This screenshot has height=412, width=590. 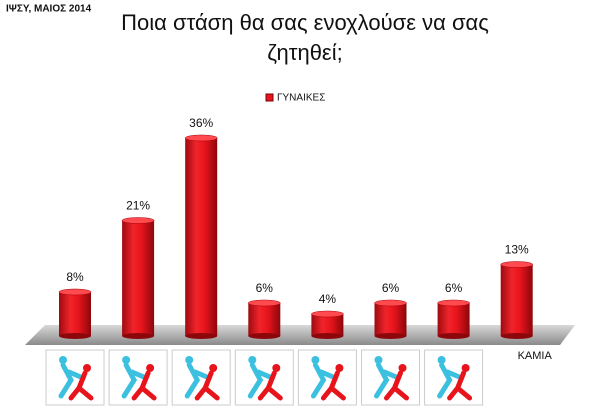 What do you see at coordinates (305, 22) in the screenshot?
I see `chart-title: Ποια στάση θα σας ενοχλούσε να σας` at bounding box center [305, 22].